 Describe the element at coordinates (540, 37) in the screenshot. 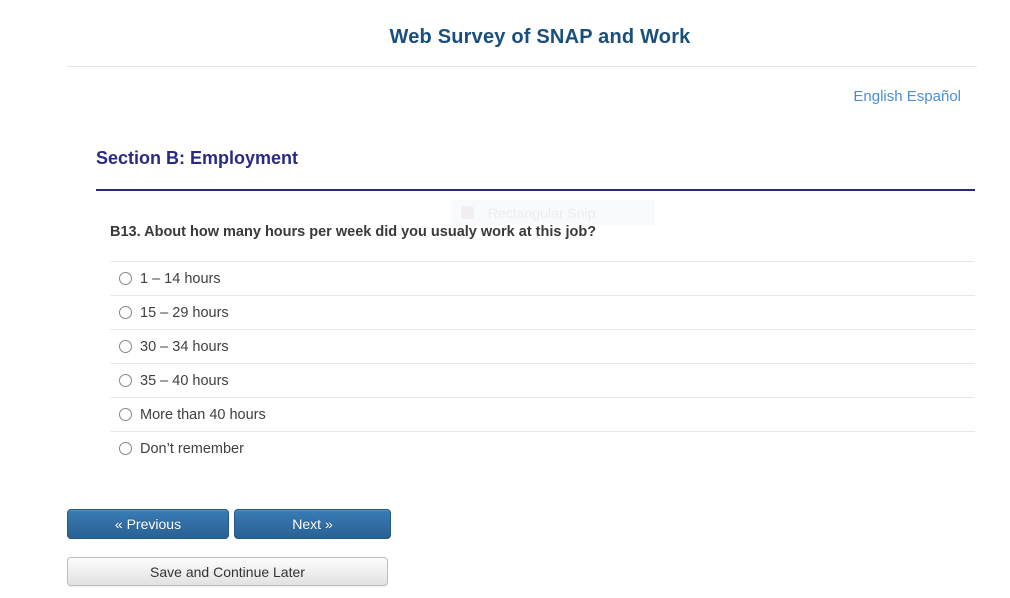

I see `page-title: Web Survey of SNAP and Work` at that location.